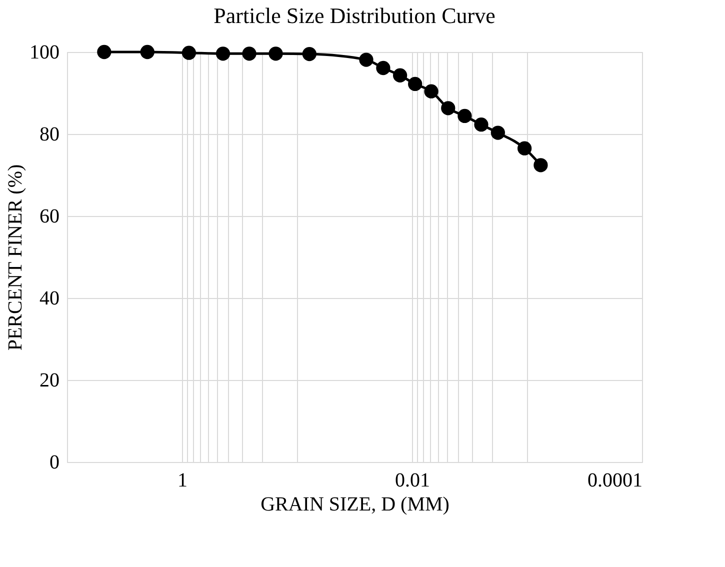 Image resolution: width=725 pixels, height=567 pixels. Describe the element at coordinates (355, 505) in the screenshot. I see `x-axis-title: GRAIN SIZE, D (MM)` at that location.